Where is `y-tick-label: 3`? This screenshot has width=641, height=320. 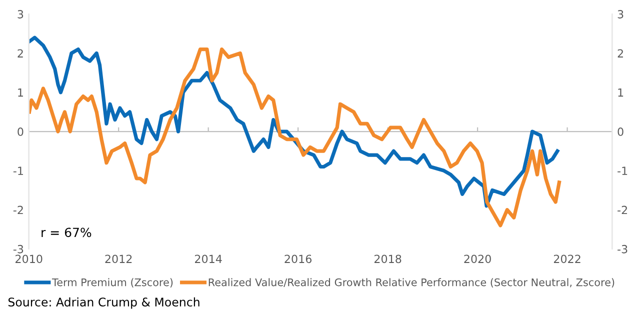 y-tick-label: 3 is located at coordinates (21, 14).